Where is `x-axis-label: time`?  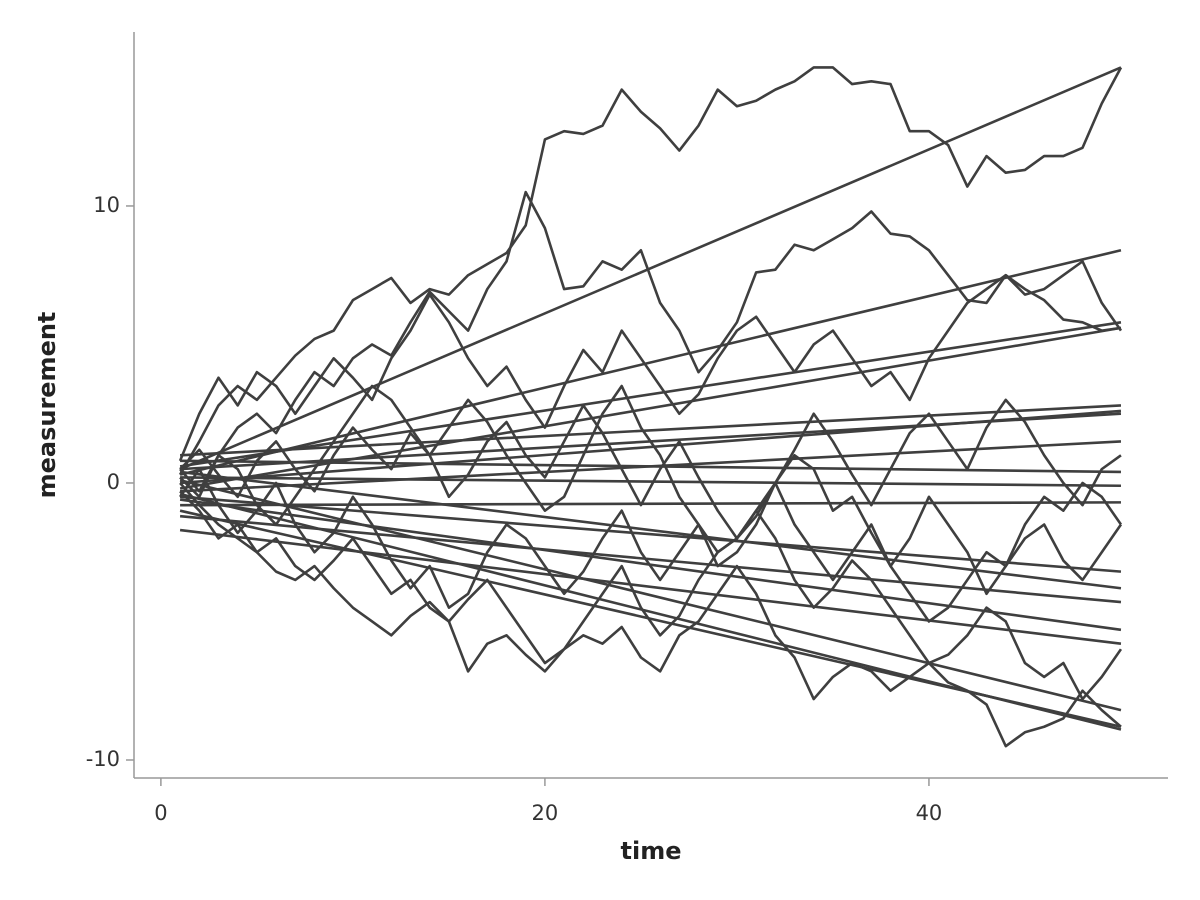
x-axis-label: time is located at coordinates (651, 851).